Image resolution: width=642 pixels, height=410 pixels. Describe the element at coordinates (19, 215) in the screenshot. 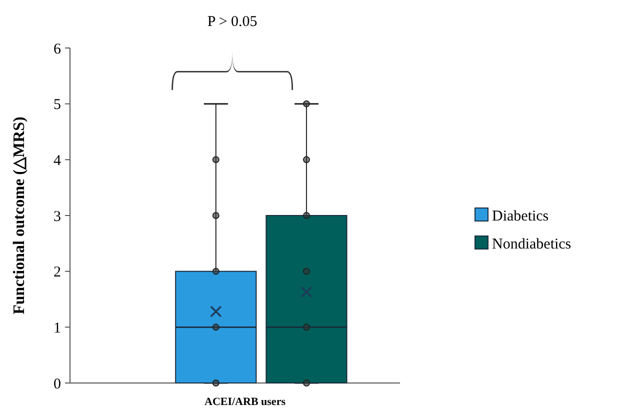

I see `y-axis-title: Functional outcome (△MRS)` at that location.